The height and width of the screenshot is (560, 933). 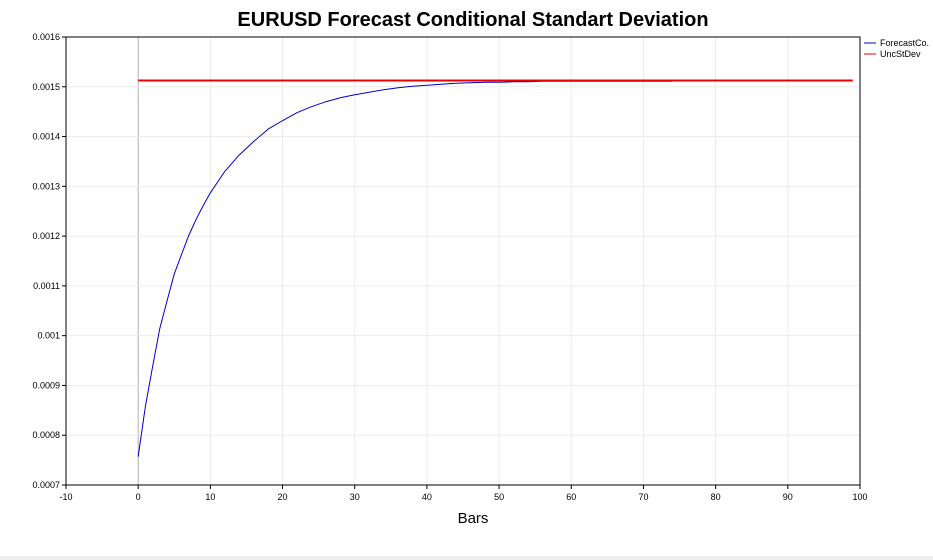 What do you see at coordinates (46, 286) in the screenshot?
I see `y-tick-label: 0.0011` at bounding box center [46, 286].